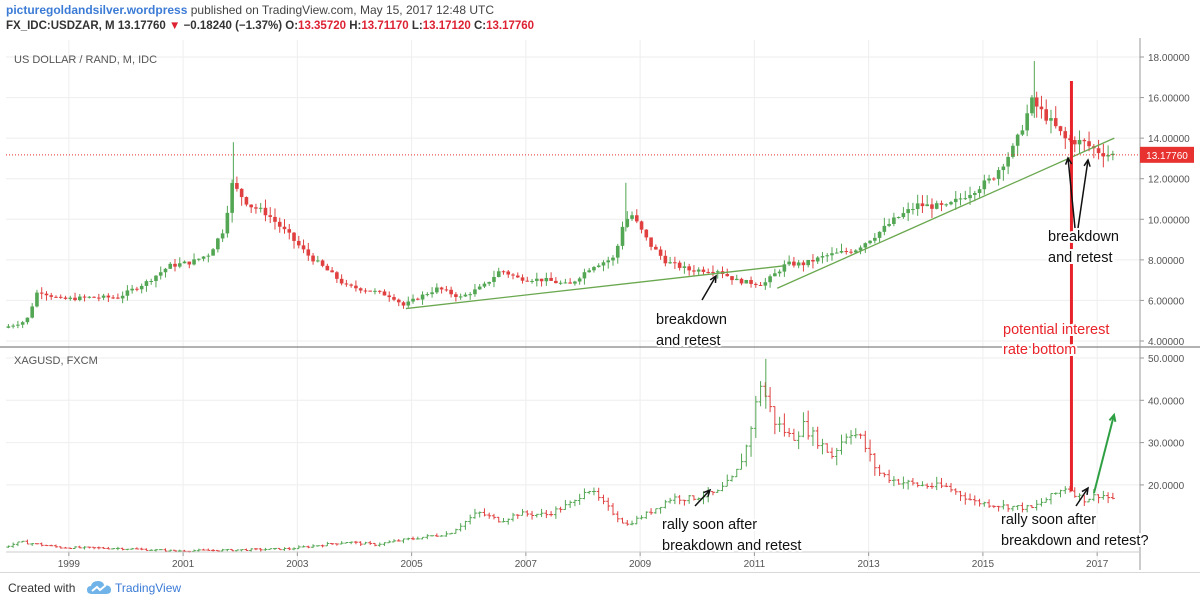 The width and height of the screenshot is (1200, 604). What do you see at coordinates (148, 588) in the screenshot?
I see `tradingview-link: TradingView` at bounding box center [148, 588].